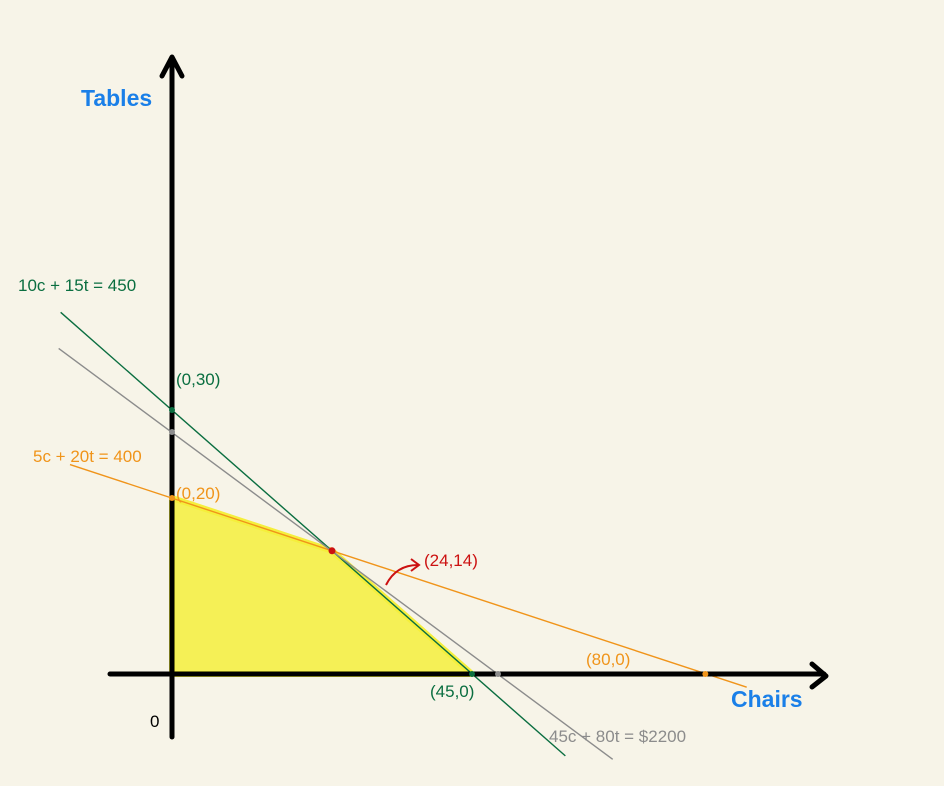 This screenshot has width=944, height=786. What do you see at coordinates (154, 721) in the screenshot?
I see `origin-label: 0` at bounding box center [154, 721].